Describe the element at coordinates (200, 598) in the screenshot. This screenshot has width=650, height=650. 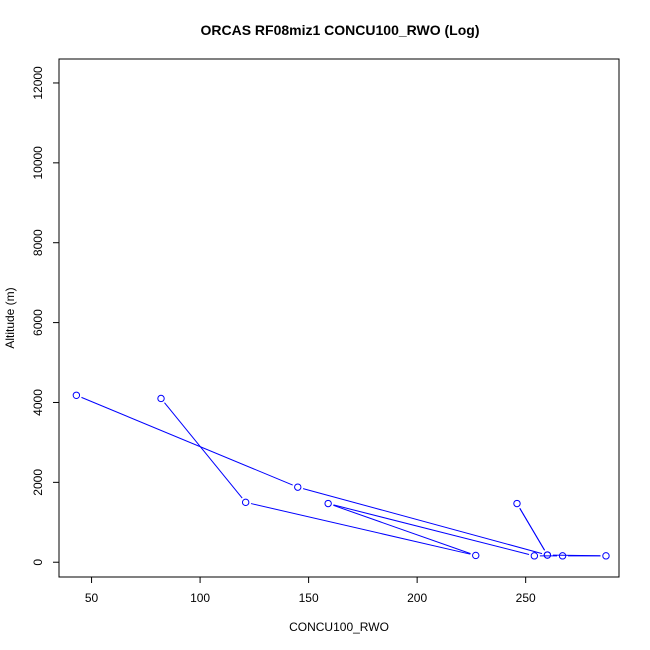
I see `x-tick-label: 100` at that location.